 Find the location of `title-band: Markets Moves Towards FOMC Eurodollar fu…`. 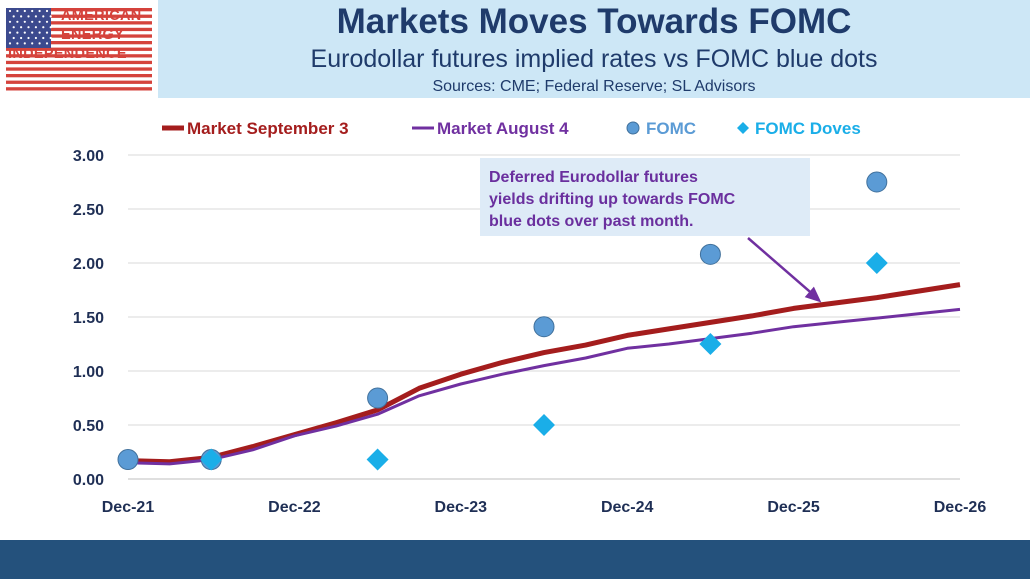

title-band: Markets Moves Towards FOMC Eurodollar fu… is located at coordinates (594, 49).